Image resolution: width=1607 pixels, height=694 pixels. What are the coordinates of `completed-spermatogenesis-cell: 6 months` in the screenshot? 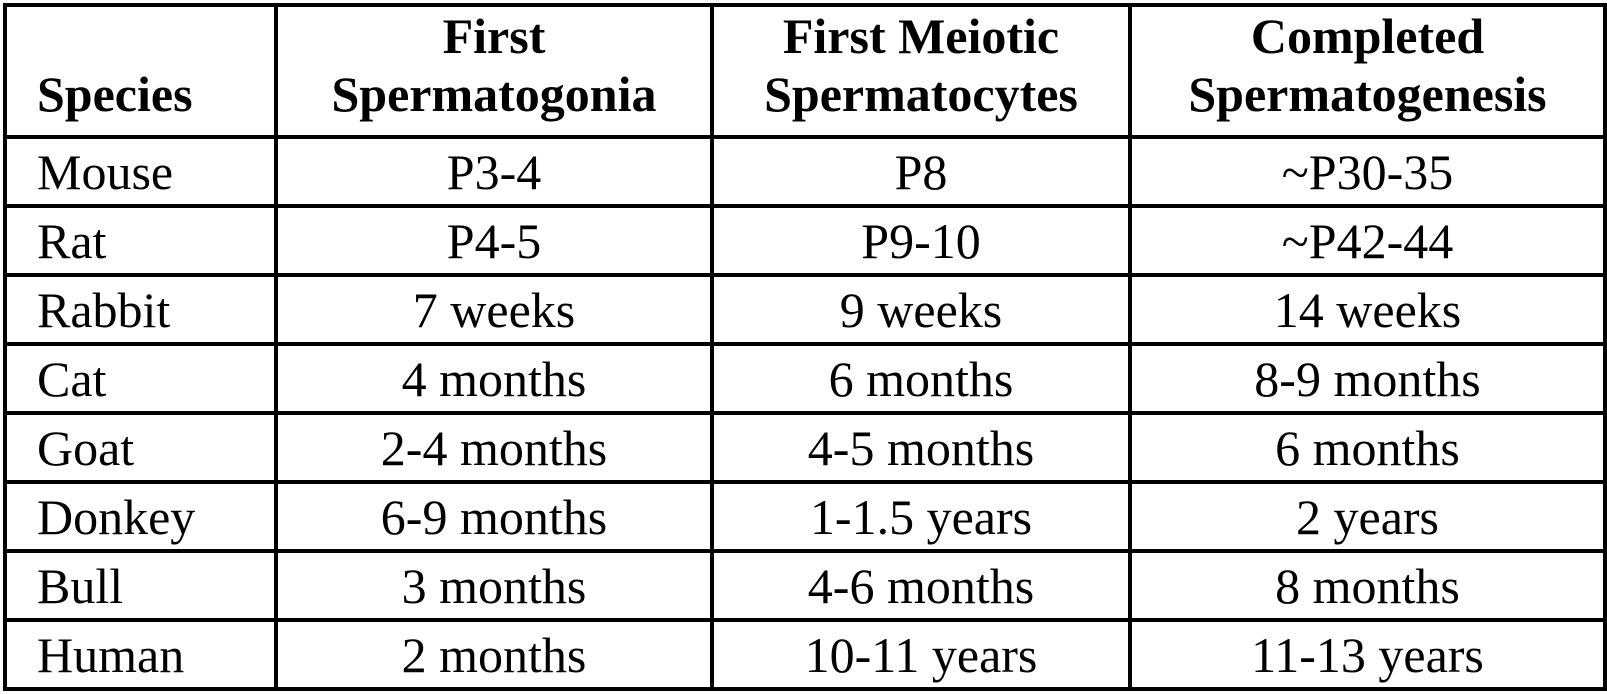 It's located at (1367, 447).